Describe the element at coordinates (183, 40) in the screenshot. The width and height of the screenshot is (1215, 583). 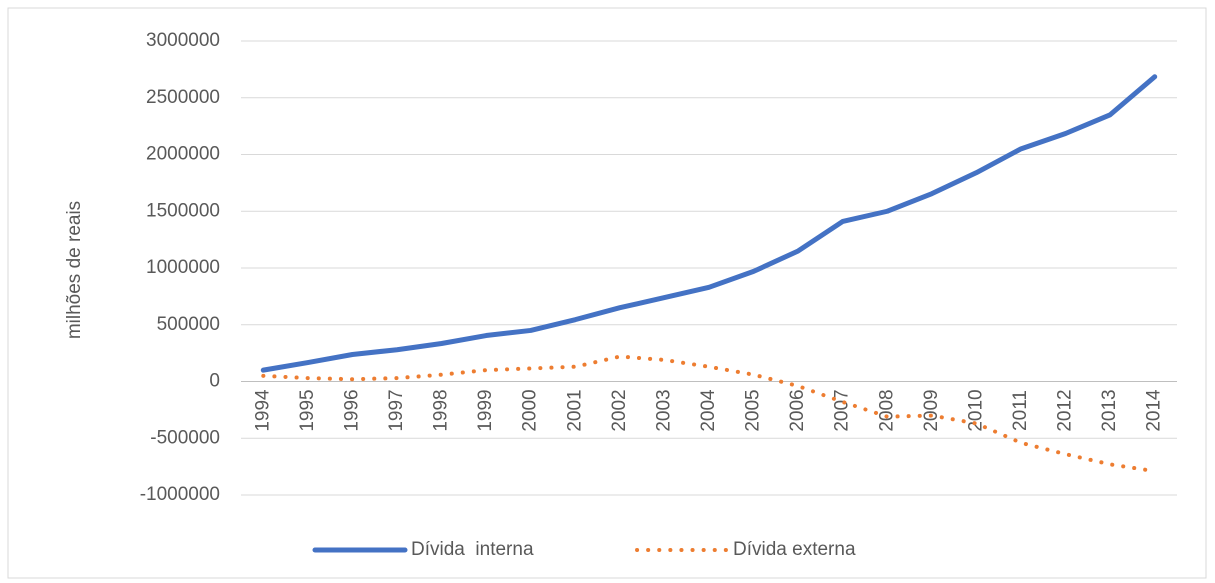
I see `y-tick-label: 3000000` at that location.